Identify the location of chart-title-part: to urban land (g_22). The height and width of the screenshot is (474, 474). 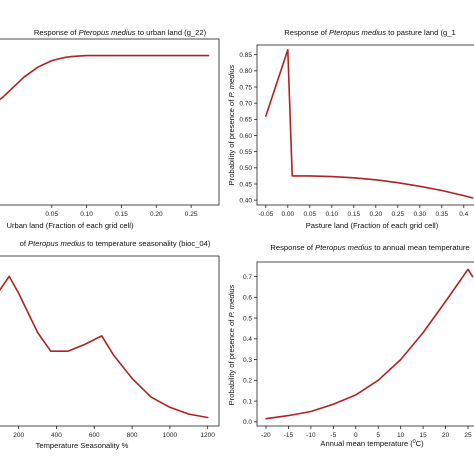
(171, 32).